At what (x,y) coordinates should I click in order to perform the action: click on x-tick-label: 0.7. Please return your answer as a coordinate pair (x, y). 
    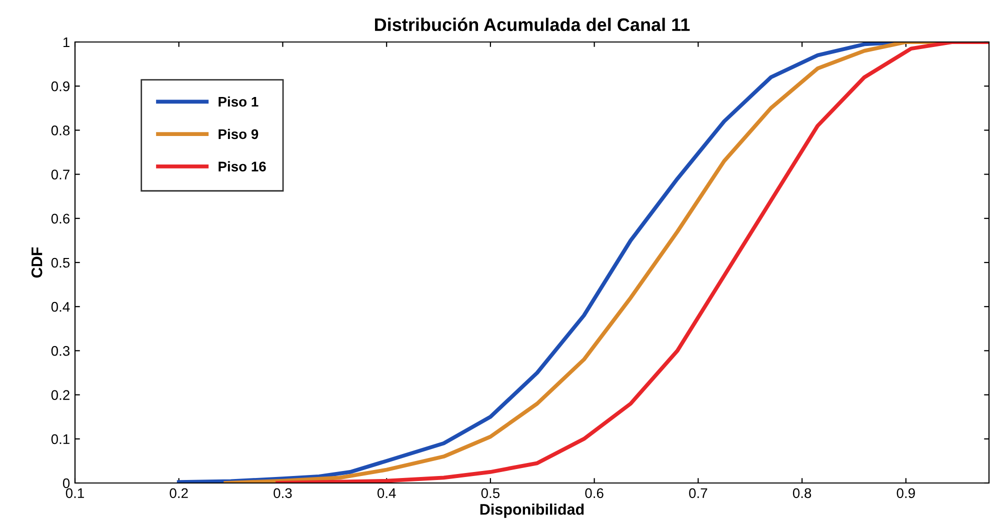
    Looking at the image, I should click on (698, 493).